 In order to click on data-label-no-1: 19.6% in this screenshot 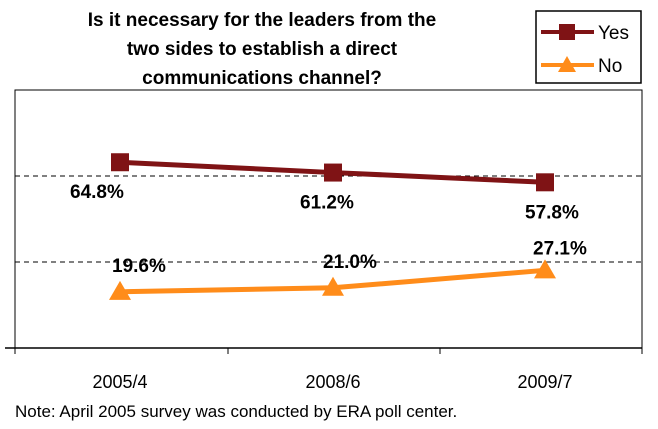, I will do `click(139, 266)`.